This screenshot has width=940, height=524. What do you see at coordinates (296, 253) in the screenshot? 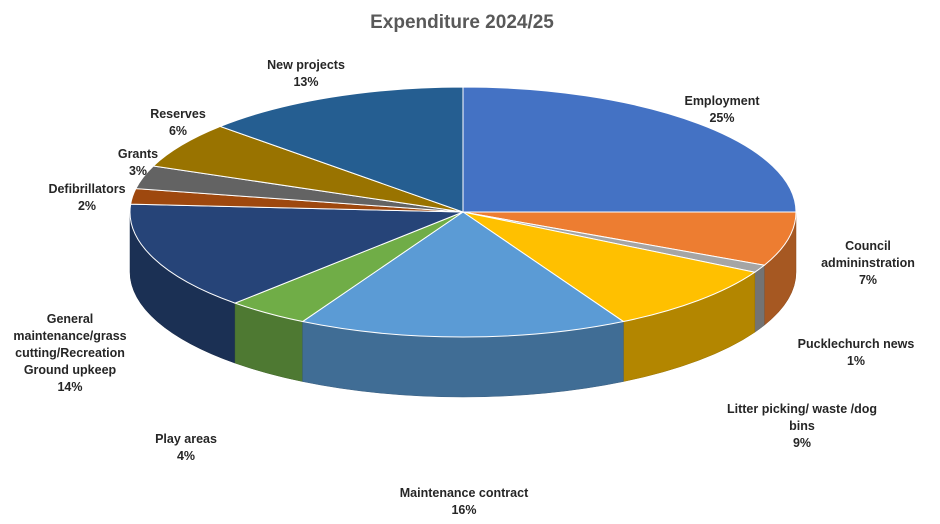
I see `pie-slice-general-maintenance-grass-cutting-recreation-ground-upkeep` at bounding box center [296, 253].